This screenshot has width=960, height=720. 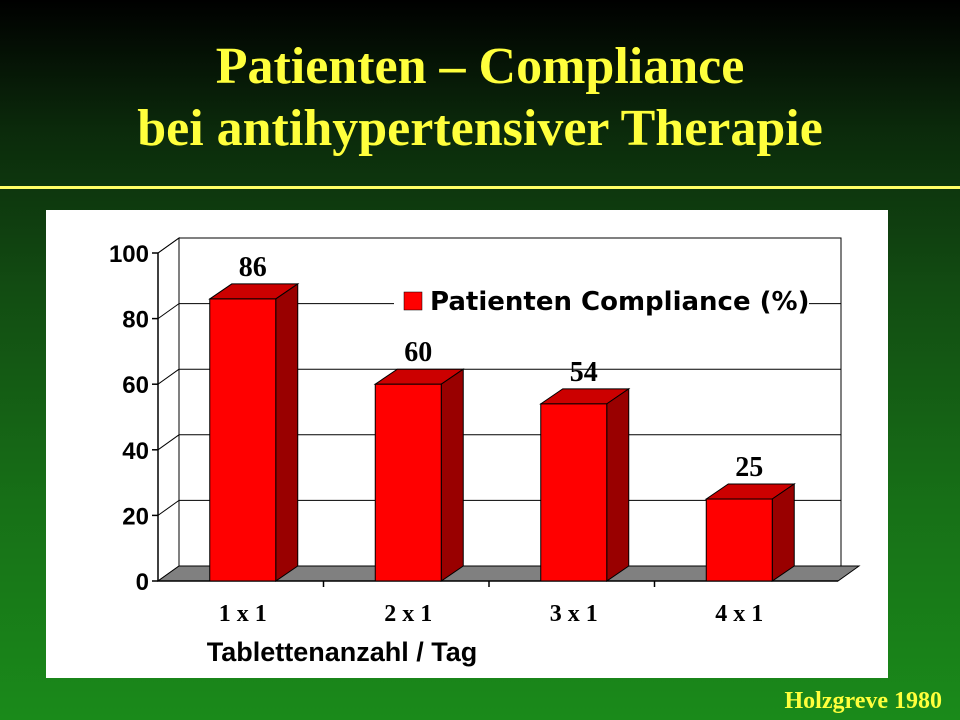 What do you see at coordinates (619, 302) in the screenshot?
I see `legend-label: Patienten Compliance (%)` at bounding box center [619, 302].